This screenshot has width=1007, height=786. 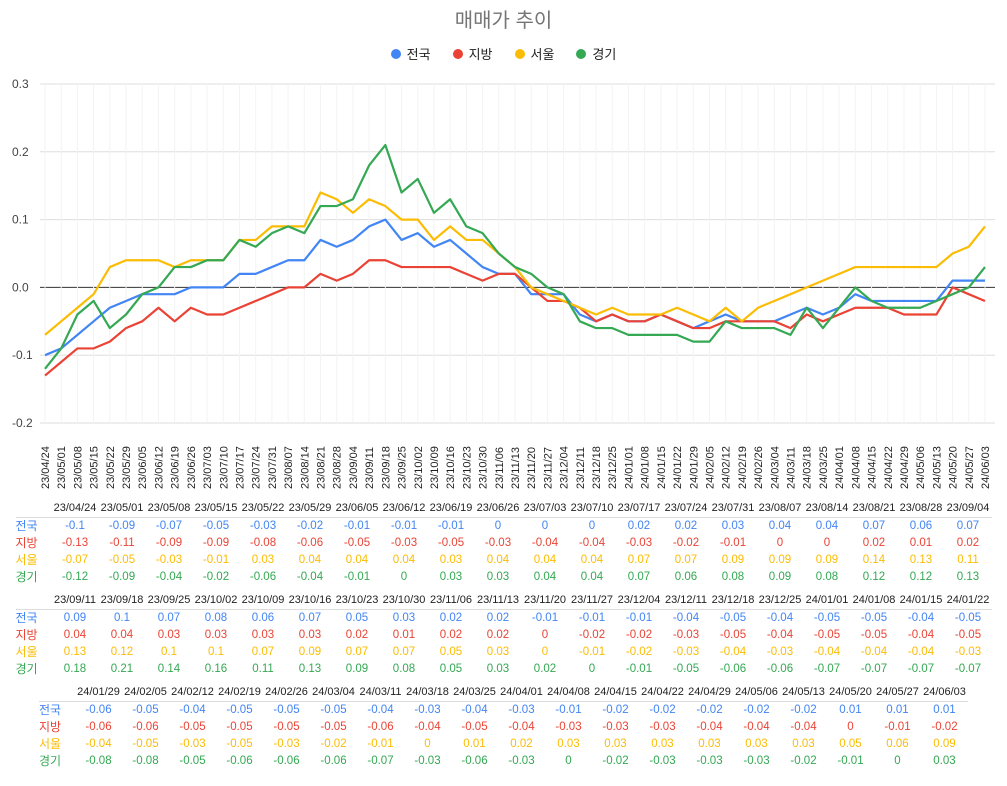 I want to click on date-cell: 23/06/05, so click(x=357, y=509).